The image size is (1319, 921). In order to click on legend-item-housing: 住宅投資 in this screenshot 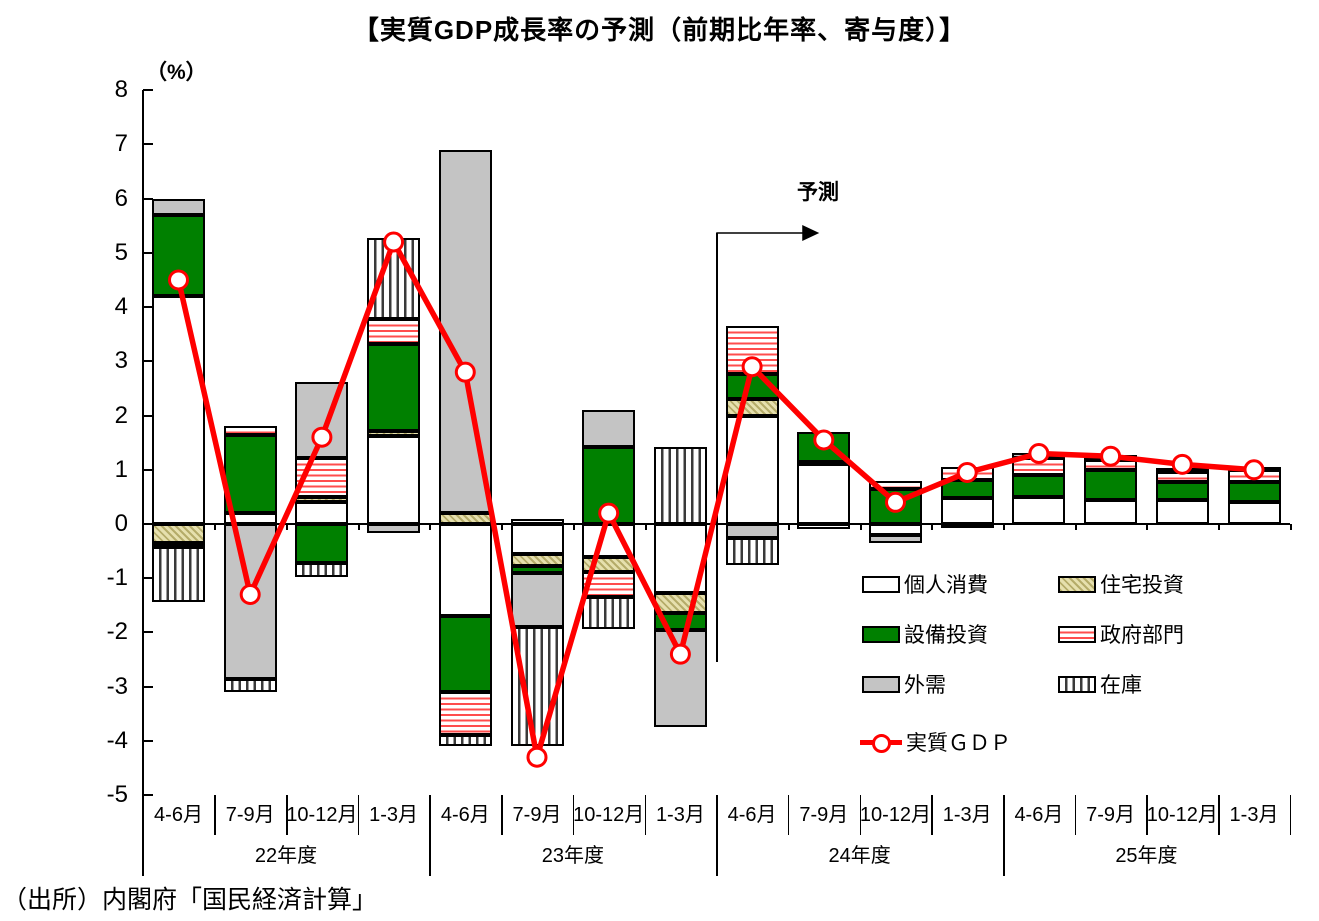, I will do `click(1121, 584)`.